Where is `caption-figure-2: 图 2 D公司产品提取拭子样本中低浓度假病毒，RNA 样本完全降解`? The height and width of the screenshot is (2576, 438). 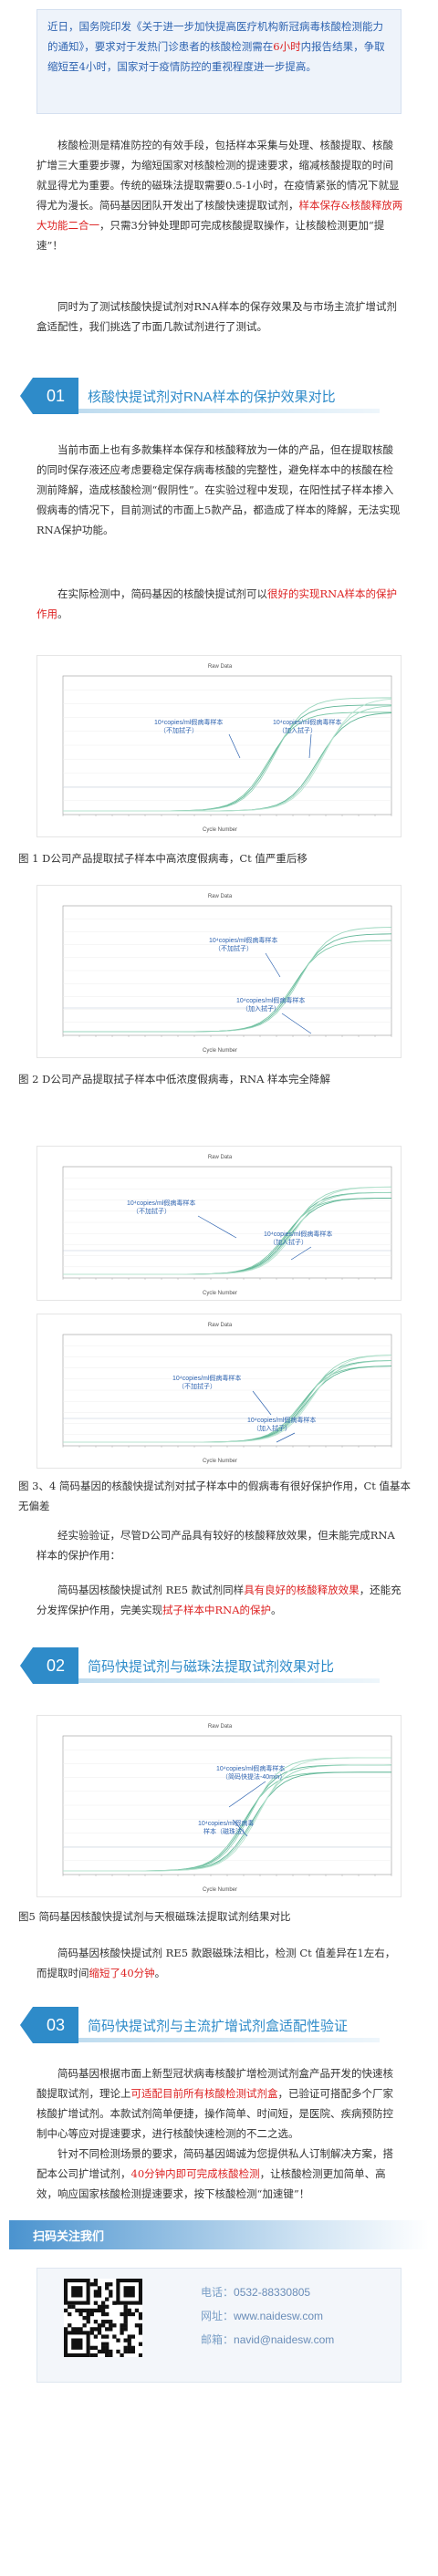 caption-figure-2: 图 2 D公司产品提取拭子样本中低浓度假病毒，RNA 样本完全降解 is located at coordinates (174, 1079).